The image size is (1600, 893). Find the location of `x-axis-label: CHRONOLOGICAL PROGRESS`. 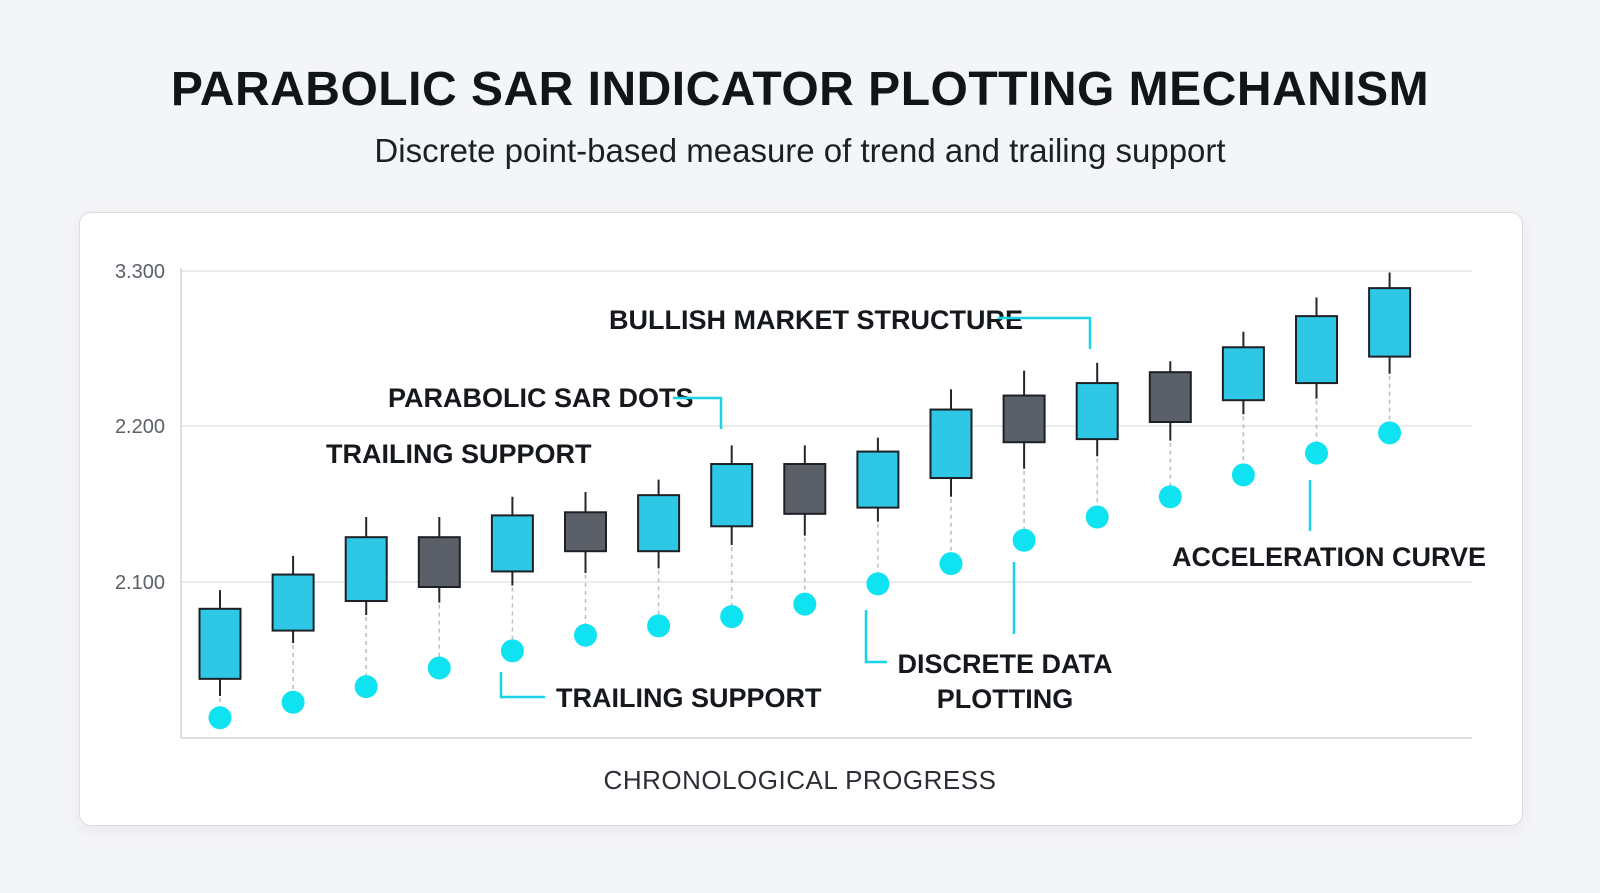

x-axis-label: CHRONOLOGICAL PROGRESS is located at coordinates (800, 780).